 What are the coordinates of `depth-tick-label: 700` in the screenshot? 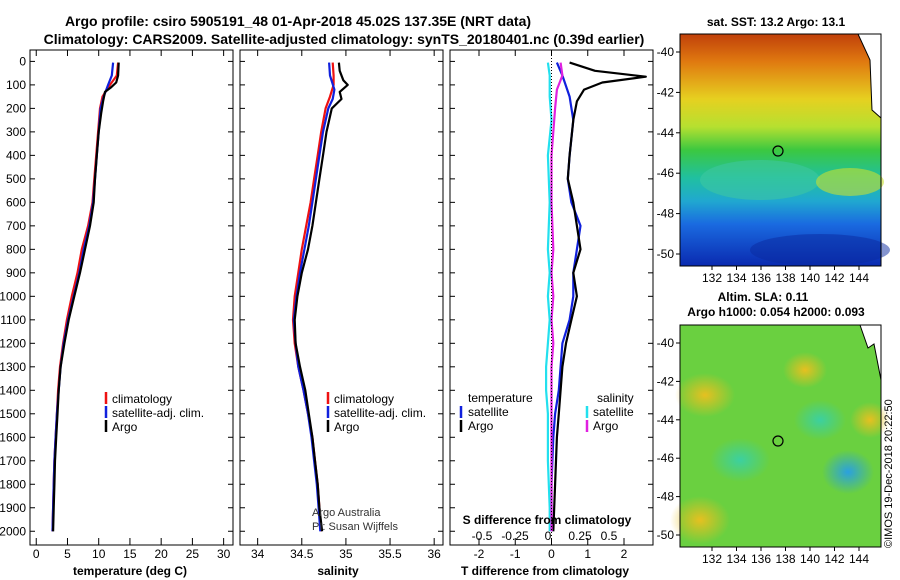 It's located at (16, 226).